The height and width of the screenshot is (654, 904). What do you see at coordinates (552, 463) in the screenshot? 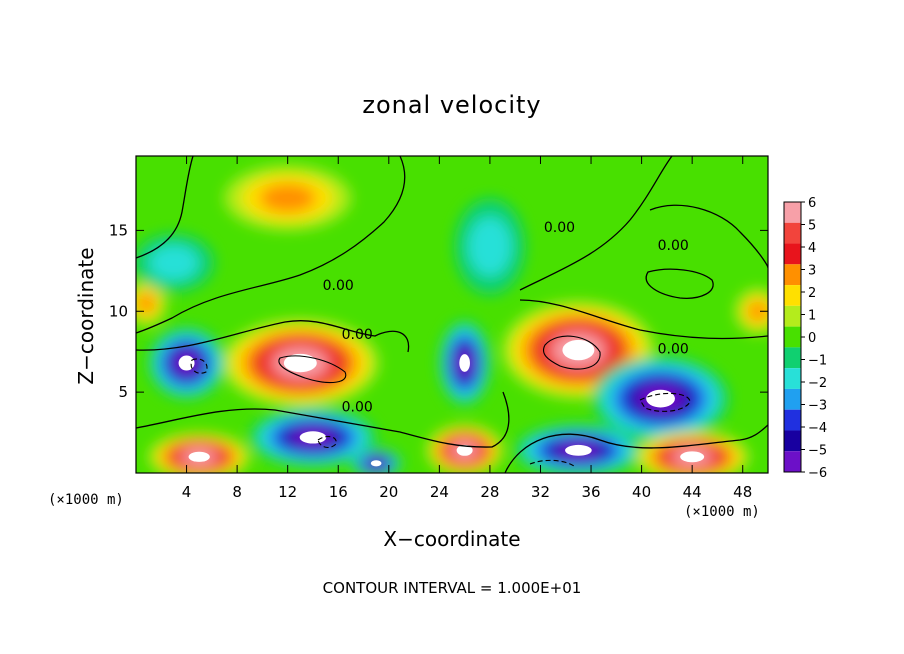
I see `dashed-contour-bottom-right` at bounding box center [552, 463].